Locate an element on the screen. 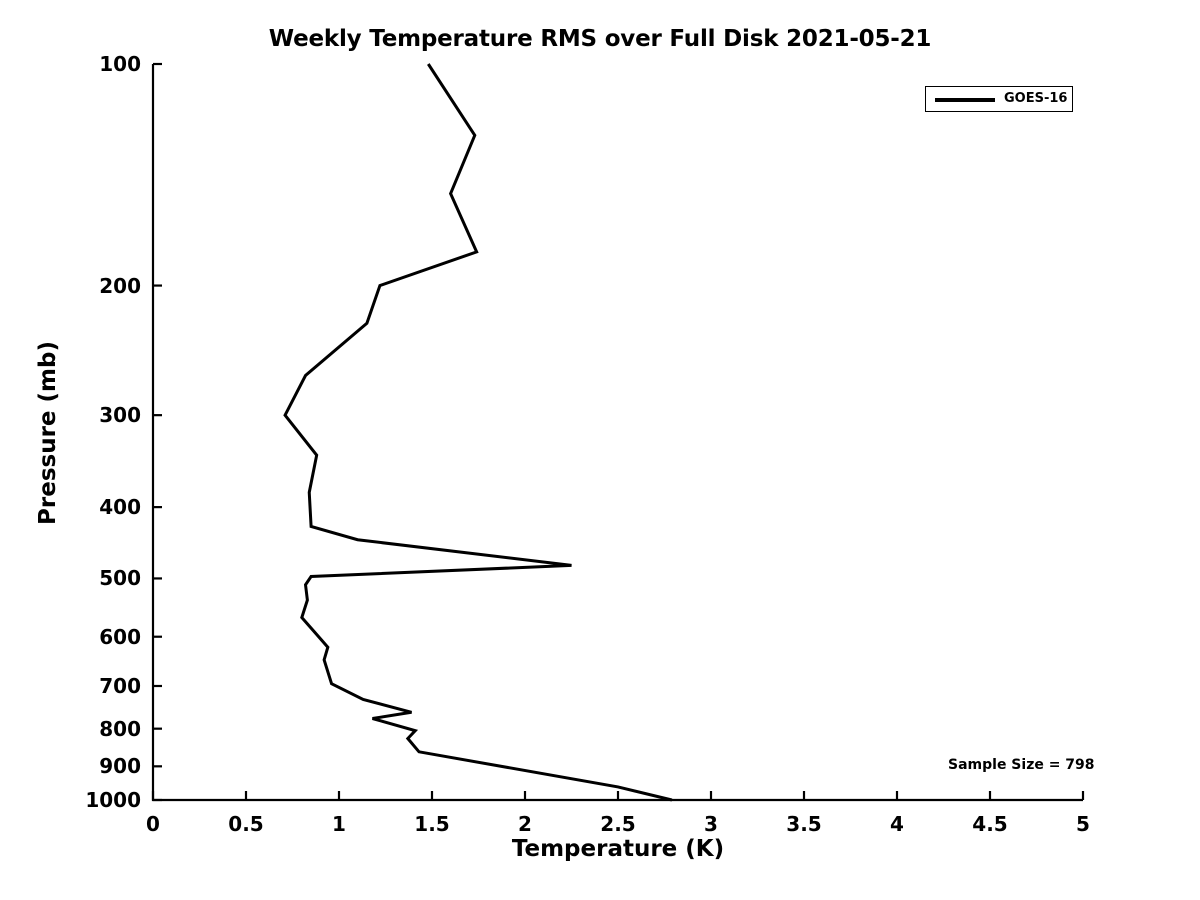  y-tick-label: 200 is located at coordinates (120, 285).